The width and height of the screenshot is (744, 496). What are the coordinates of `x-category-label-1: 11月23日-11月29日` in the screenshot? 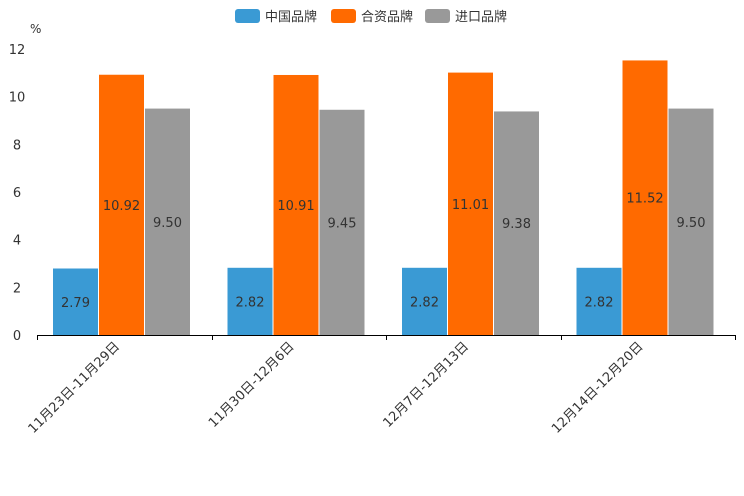 It's located at (74, 387).